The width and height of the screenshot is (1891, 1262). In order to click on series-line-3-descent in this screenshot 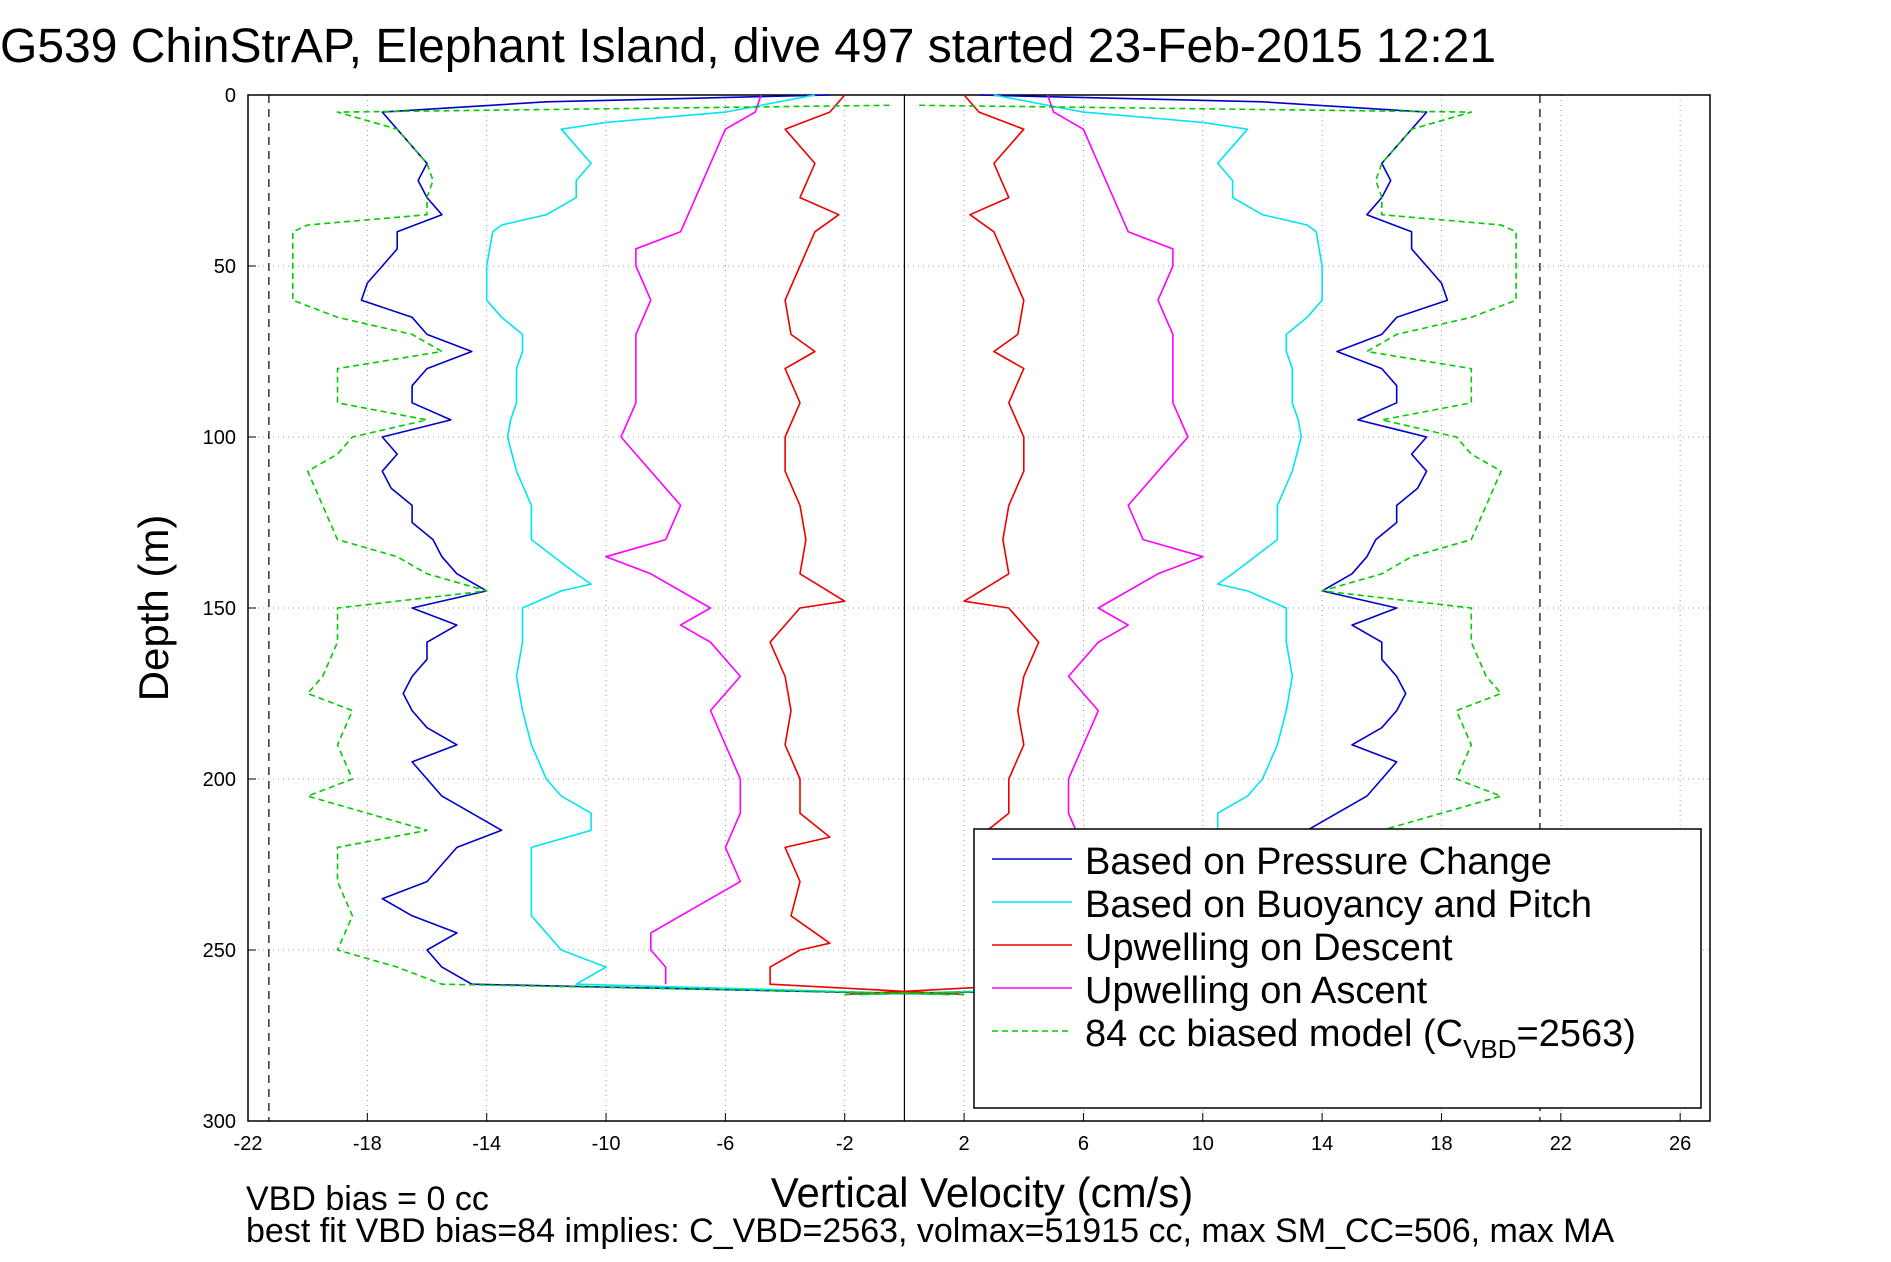, I will do `click(683, 539)`.